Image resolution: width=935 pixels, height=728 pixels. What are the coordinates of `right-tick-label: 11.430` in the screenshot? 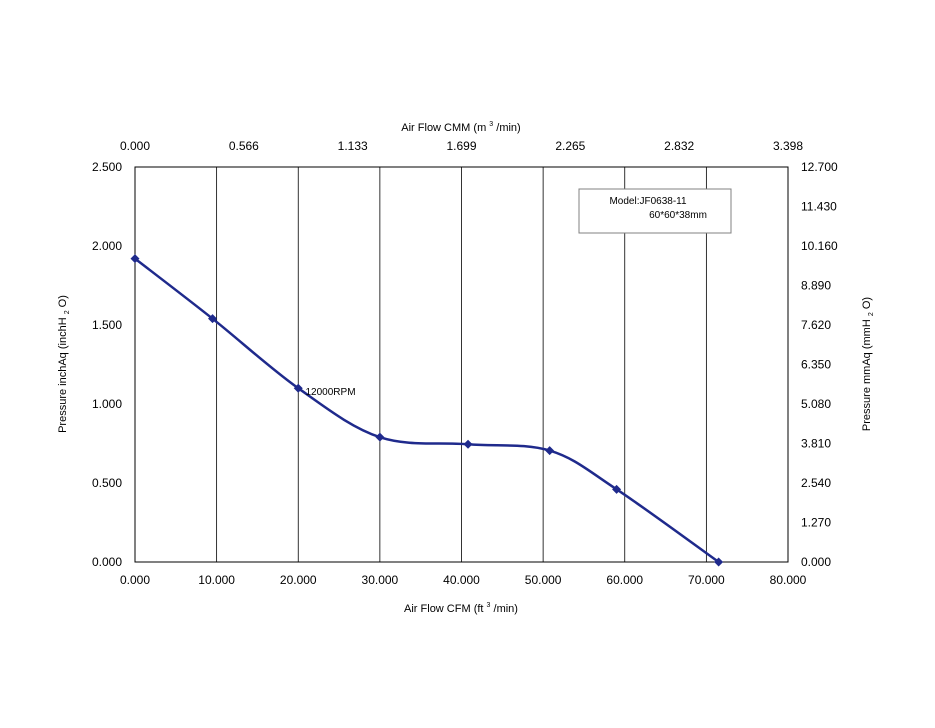 It's located at (819, 207).